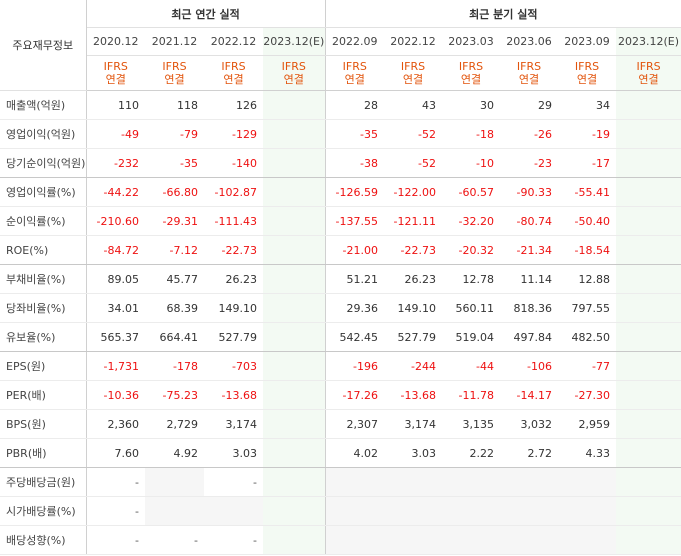 The image size is (681, 556). Describe the element at coordinates (43, 279) in the screenshot. I see `row-label: 부채비율(%)` at that location.